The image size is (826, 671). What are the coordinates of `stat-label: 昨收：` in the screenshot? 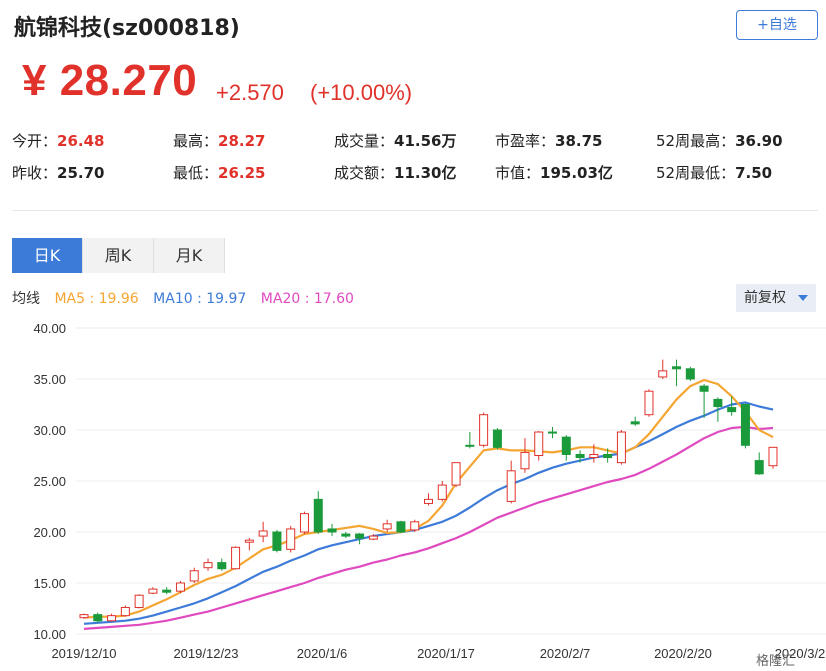 It's located at (35, 173).